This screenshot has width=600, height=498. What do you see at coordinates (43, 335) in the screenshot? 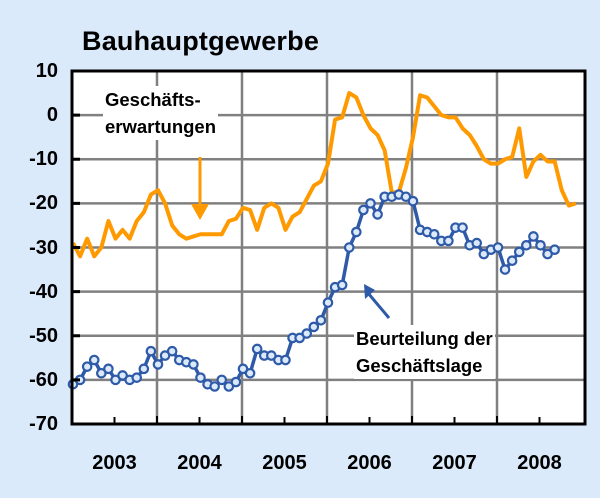
I see `y-tick-label: -50` at bounding box center [43, 335].